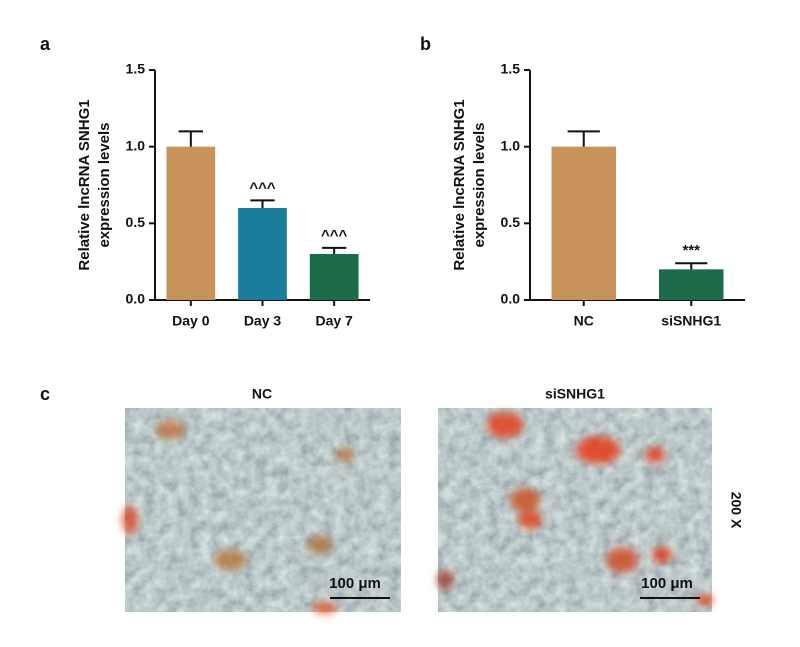 This screenshot has width=800, height=647. I want to click on x-tick-label: Day 7, so click(334, 321).